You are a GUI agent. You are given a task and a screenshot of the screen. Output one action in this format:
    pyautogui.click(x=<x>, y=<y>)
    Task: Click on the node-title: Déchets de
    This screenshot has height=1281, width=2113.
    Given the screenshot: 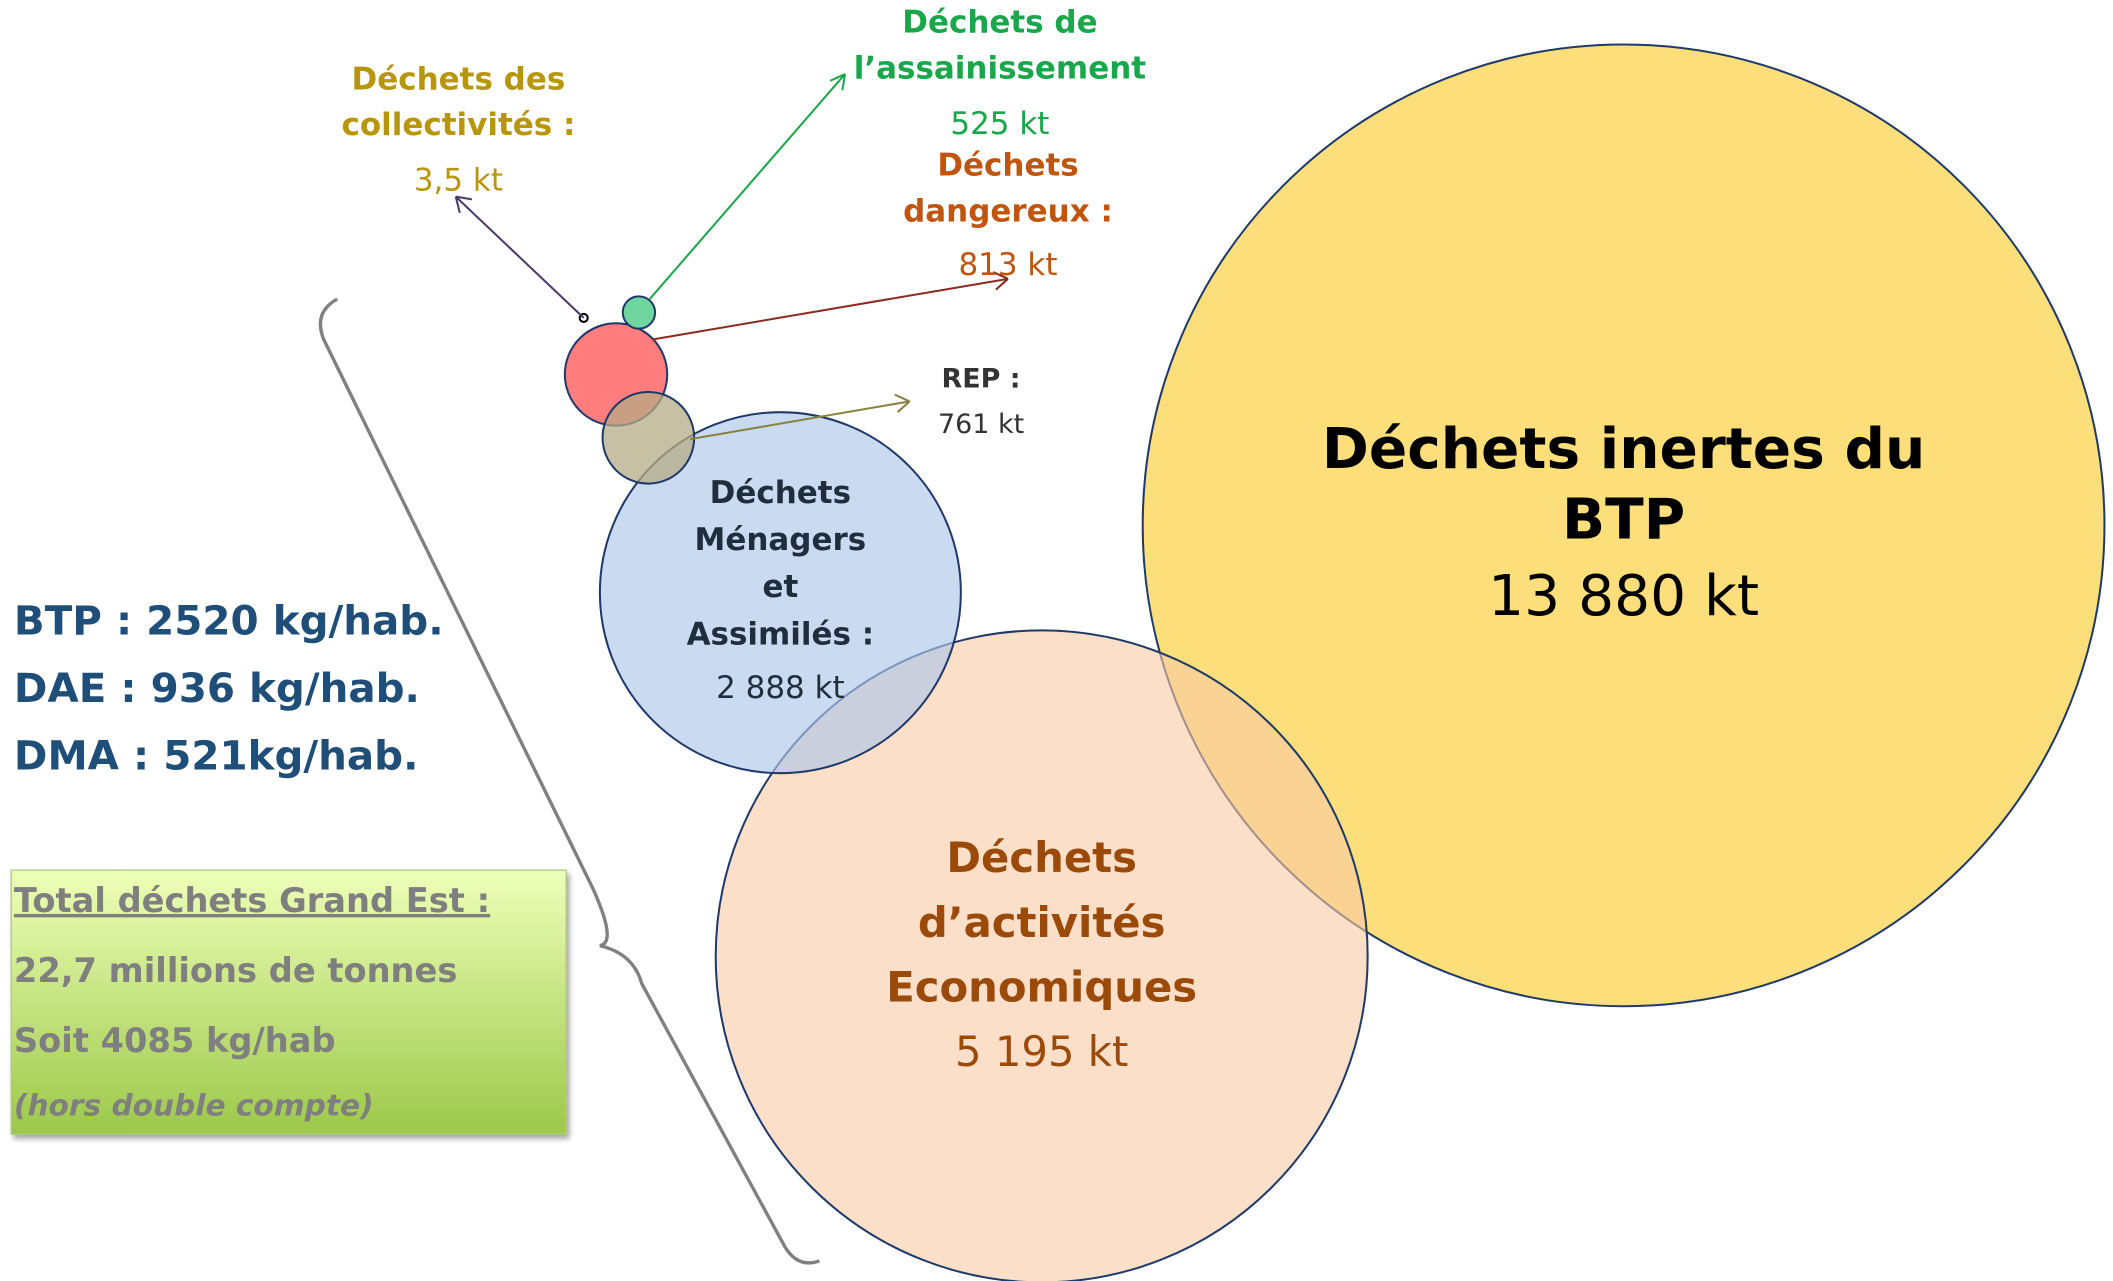 What is the action you would take?
    pyautogui.click(x=999, y=23)
    